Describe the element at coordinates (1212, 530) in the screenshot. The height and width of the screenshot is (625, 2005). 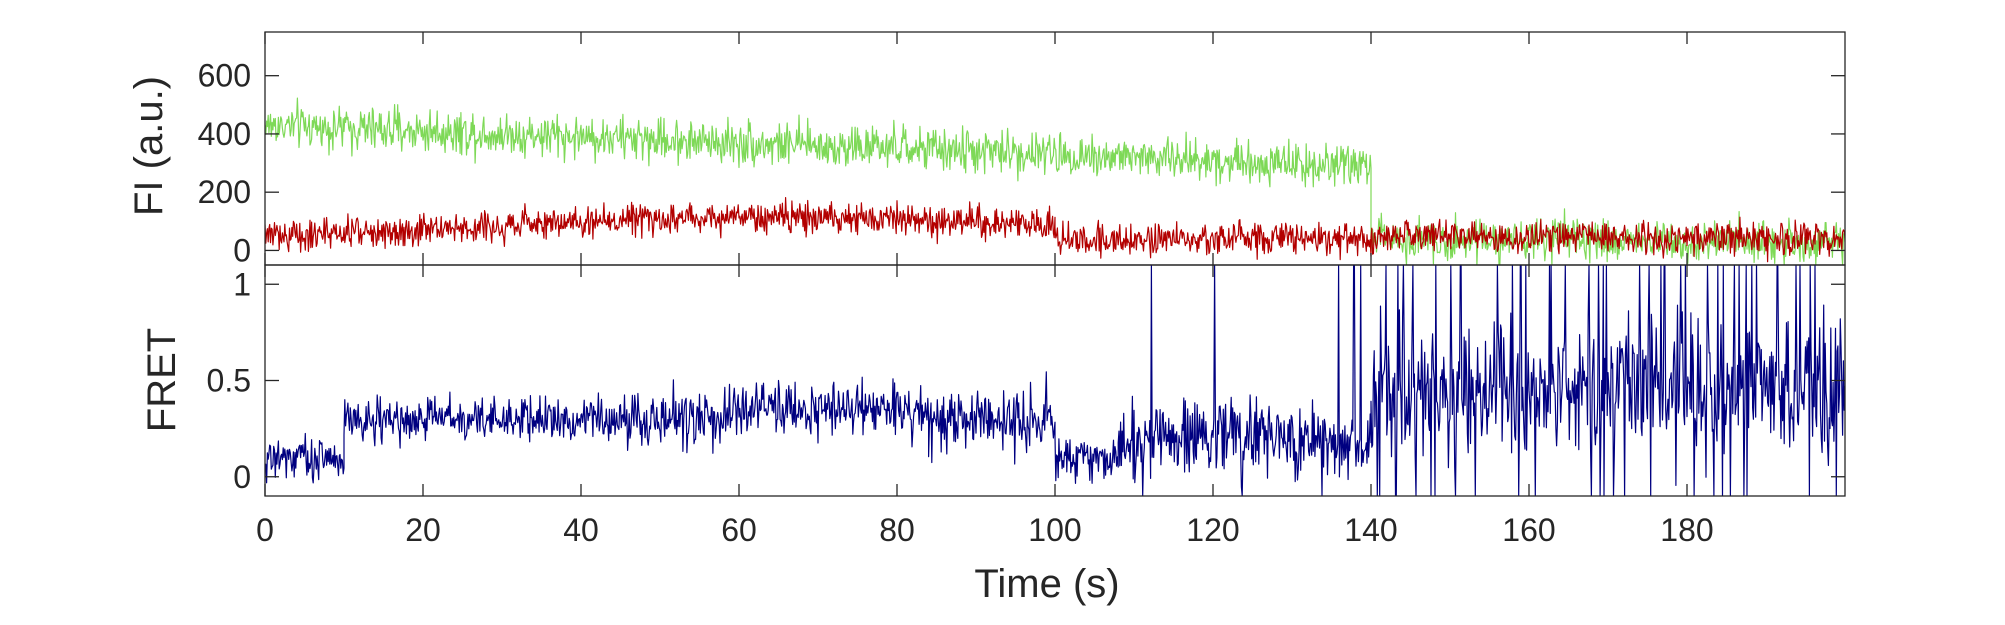
I see `x-tick-label: 120` at that location.